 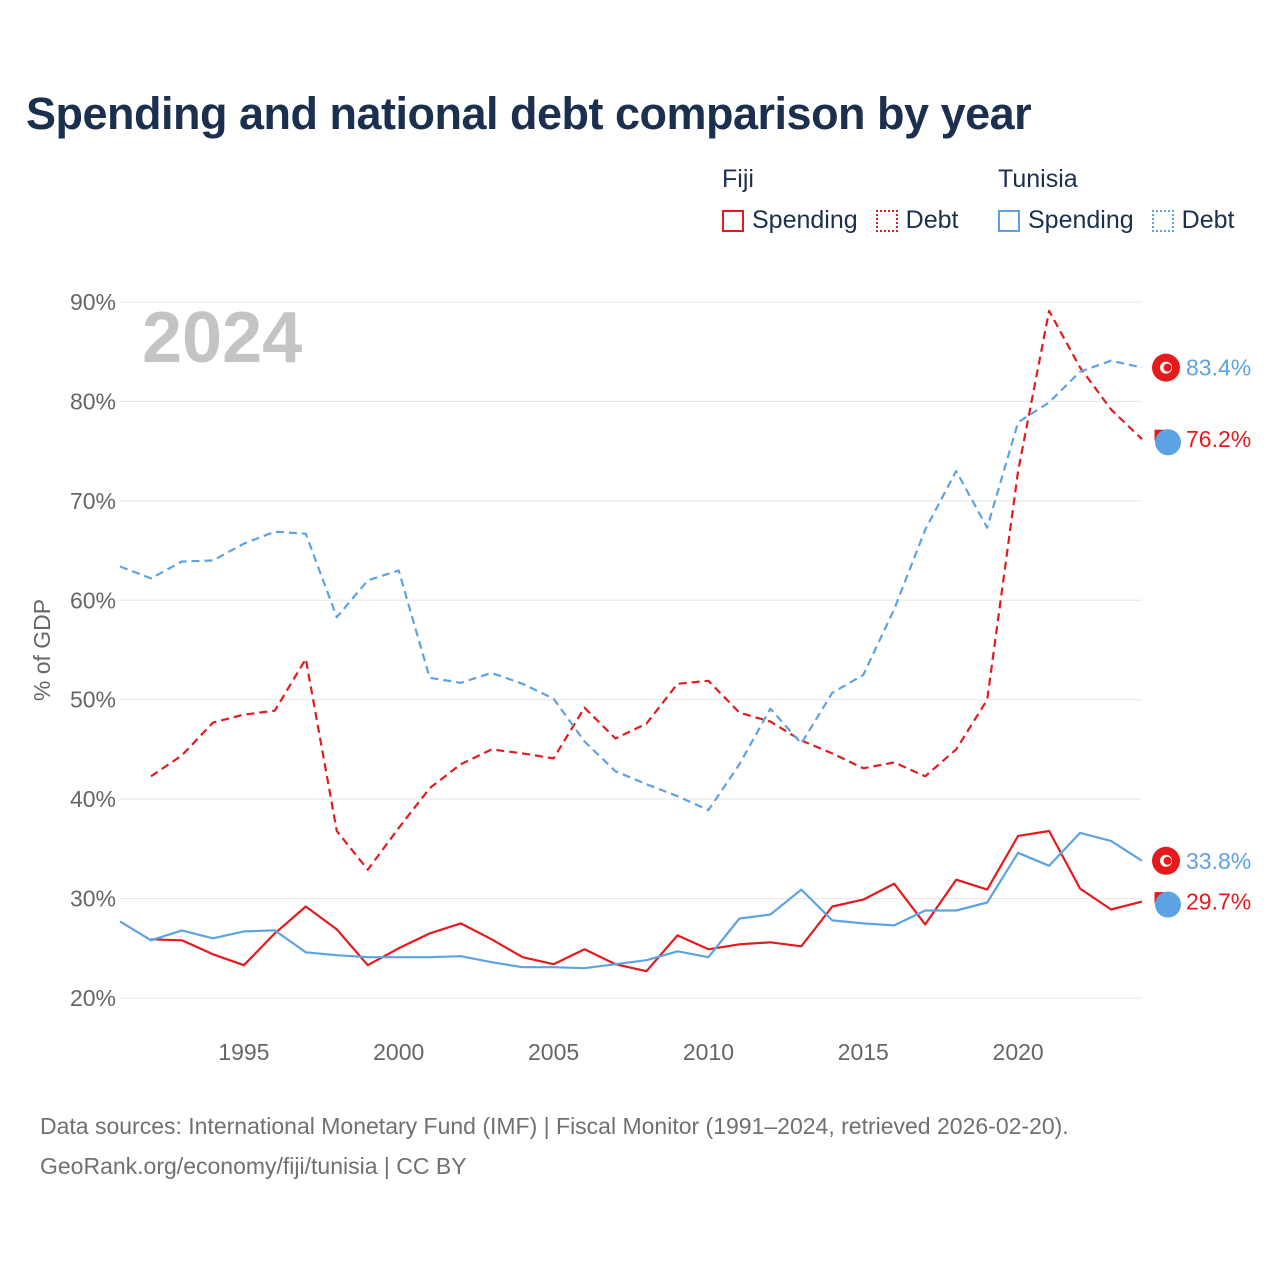 I want to click on legend-item-fiji-spending: Spending, so click(x=790, y=220).